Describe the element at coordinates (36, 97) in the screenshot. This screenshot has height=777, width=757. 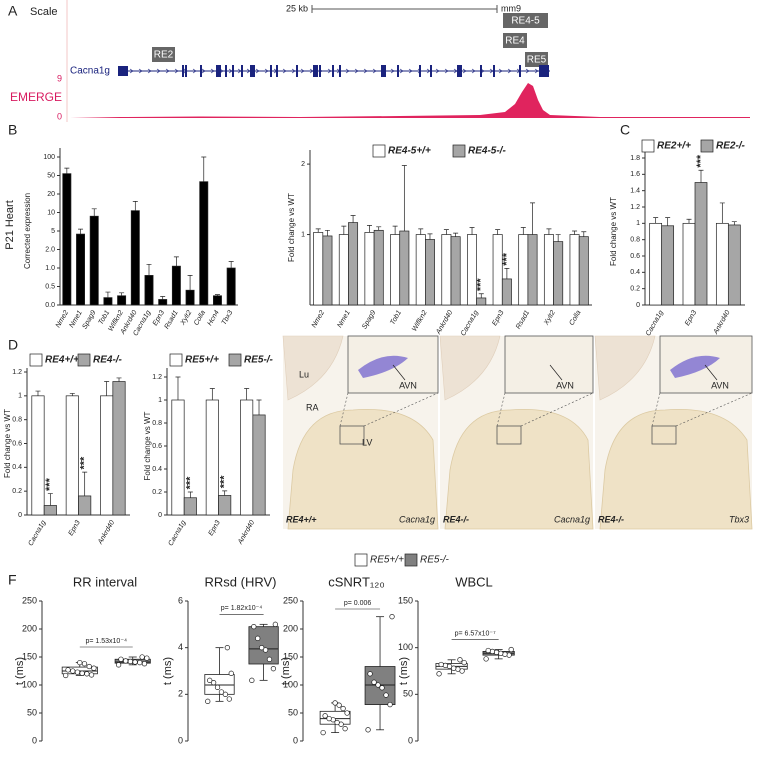
I see `signal-label: EMERGE` at that location.